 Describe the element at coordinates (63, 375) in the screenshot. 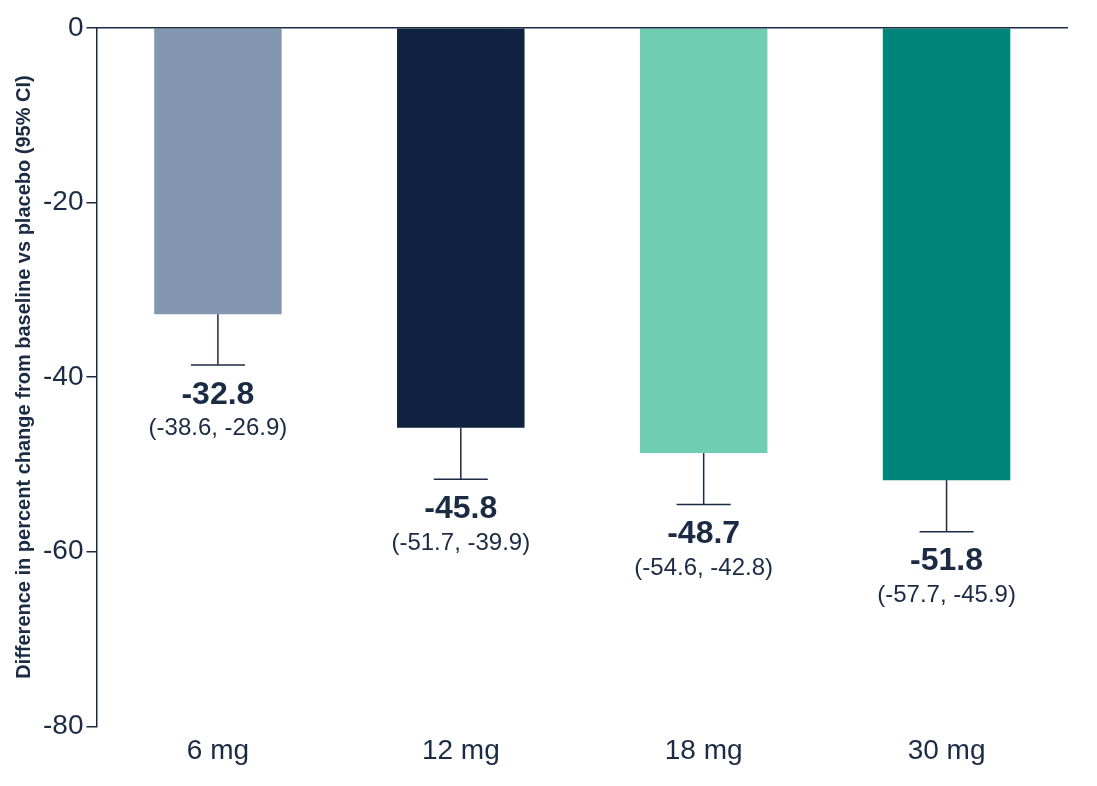

I see `y-tick-label: -40` at that location.